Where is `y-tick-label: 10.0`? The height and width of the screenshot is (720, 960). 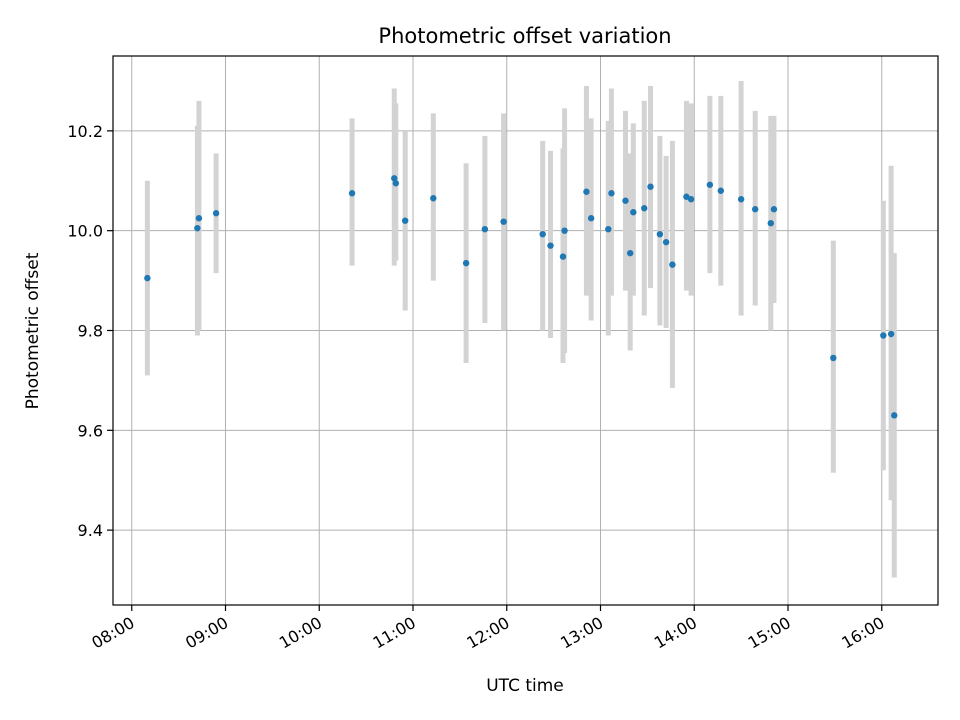
y-tick-label: 10.0 is located at coordinates (85, 231).